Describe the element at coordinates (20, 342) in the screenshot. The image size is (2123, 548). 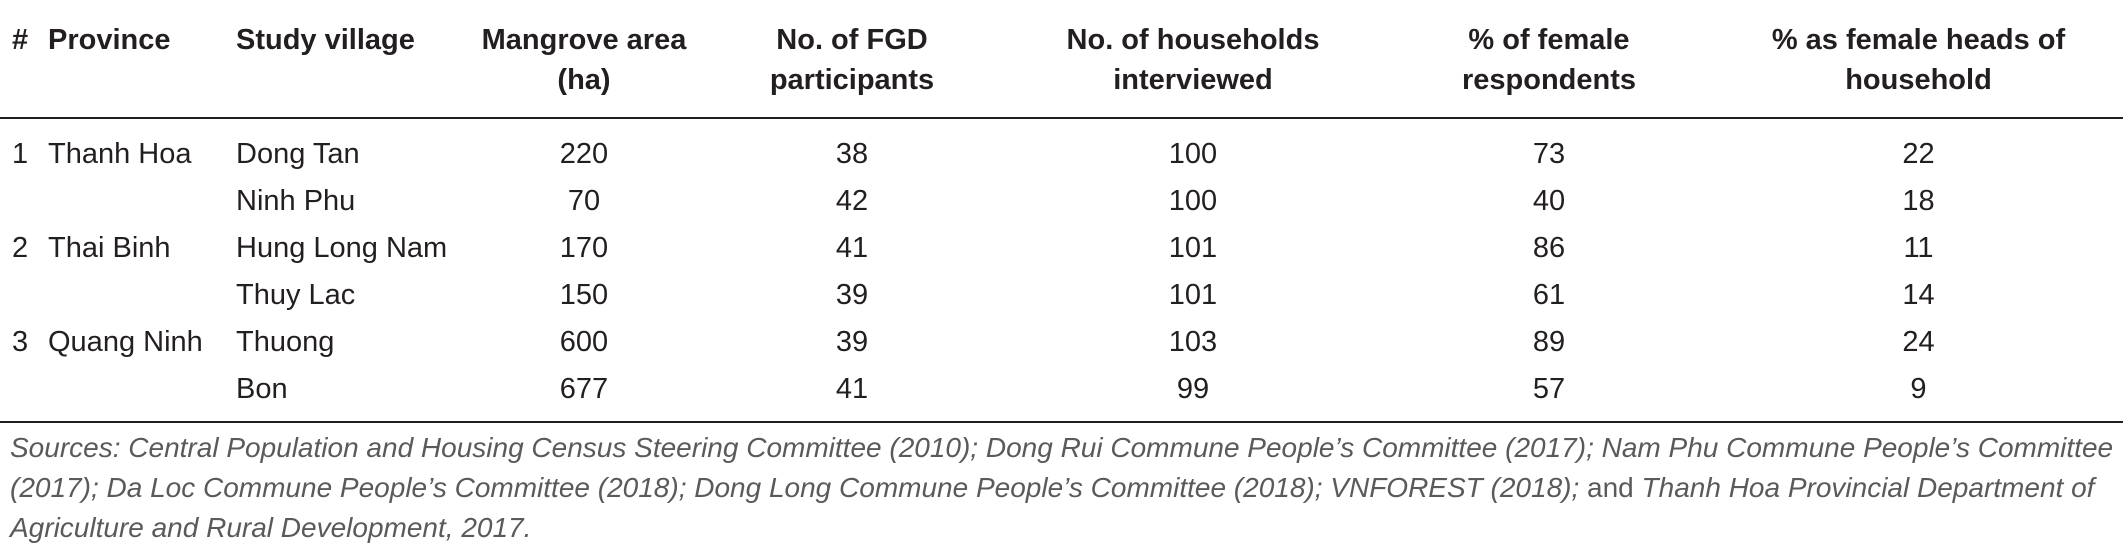
I see `cell-index: 3` at that location.